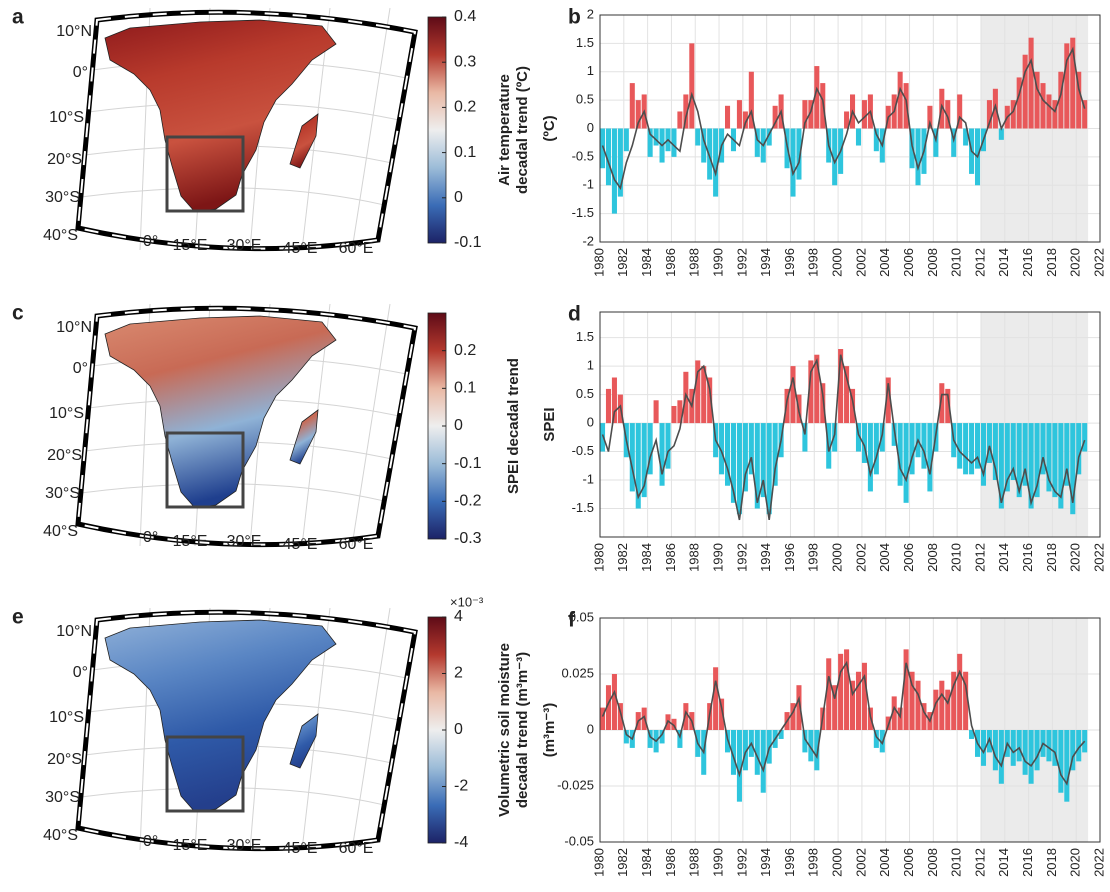  Describe the element at coordinates (717, 862) in the screenshot. I see `x-tick-label: 1990` at that location.